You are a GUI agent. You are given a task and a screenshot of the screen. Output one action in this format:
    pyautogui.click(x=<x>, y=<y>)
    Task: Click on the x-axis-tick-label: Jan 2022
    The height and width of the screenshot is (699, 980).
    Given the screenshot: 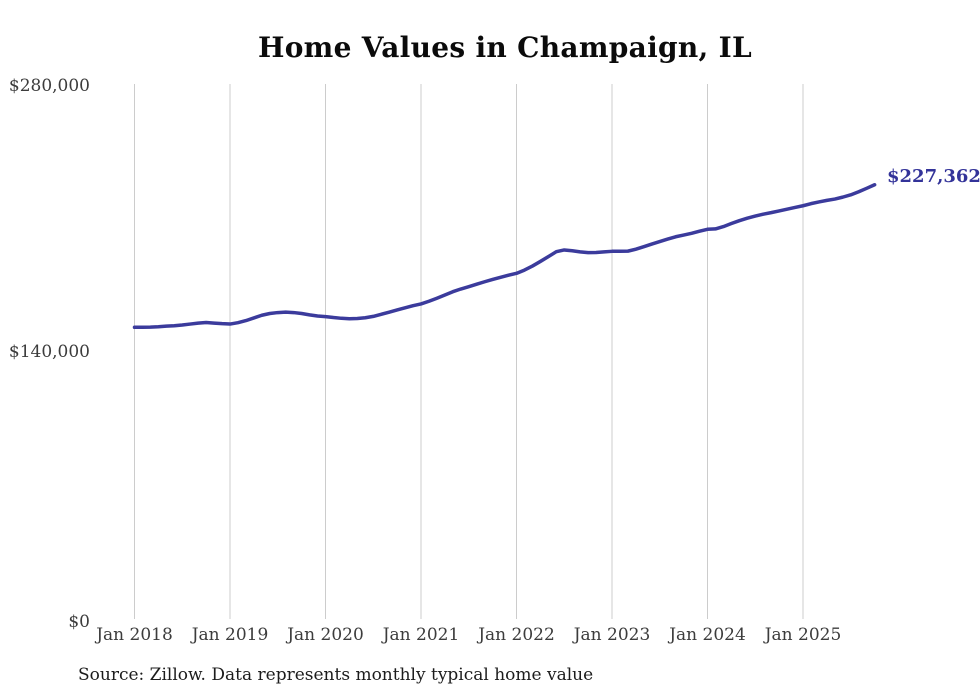 What is the action you would take?
    pyautogui.click(x=515, y=635)
    